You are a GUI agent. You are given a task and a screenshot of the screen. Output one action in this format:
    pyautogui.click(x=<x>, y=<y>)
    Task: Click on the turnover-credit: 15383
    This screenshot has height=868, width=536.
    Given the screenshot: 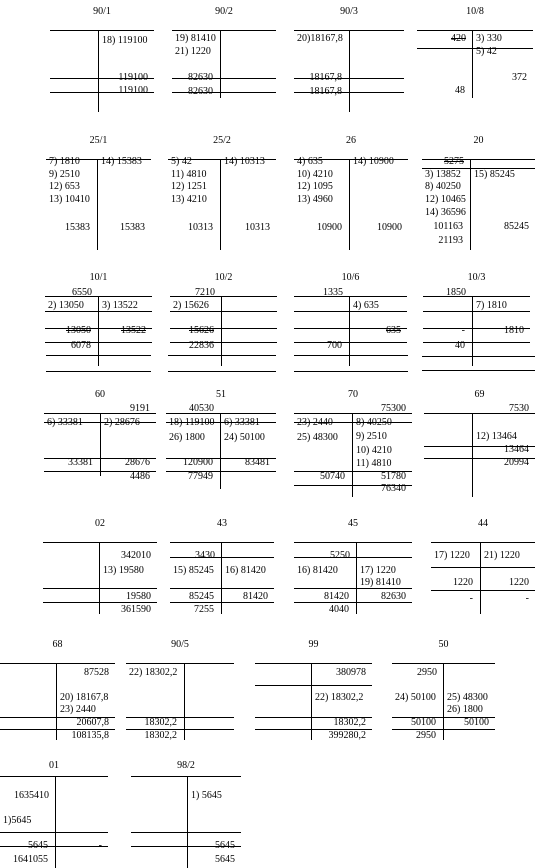 What is the action you would take?
    pyautogui.click(x=132, y=227)
    